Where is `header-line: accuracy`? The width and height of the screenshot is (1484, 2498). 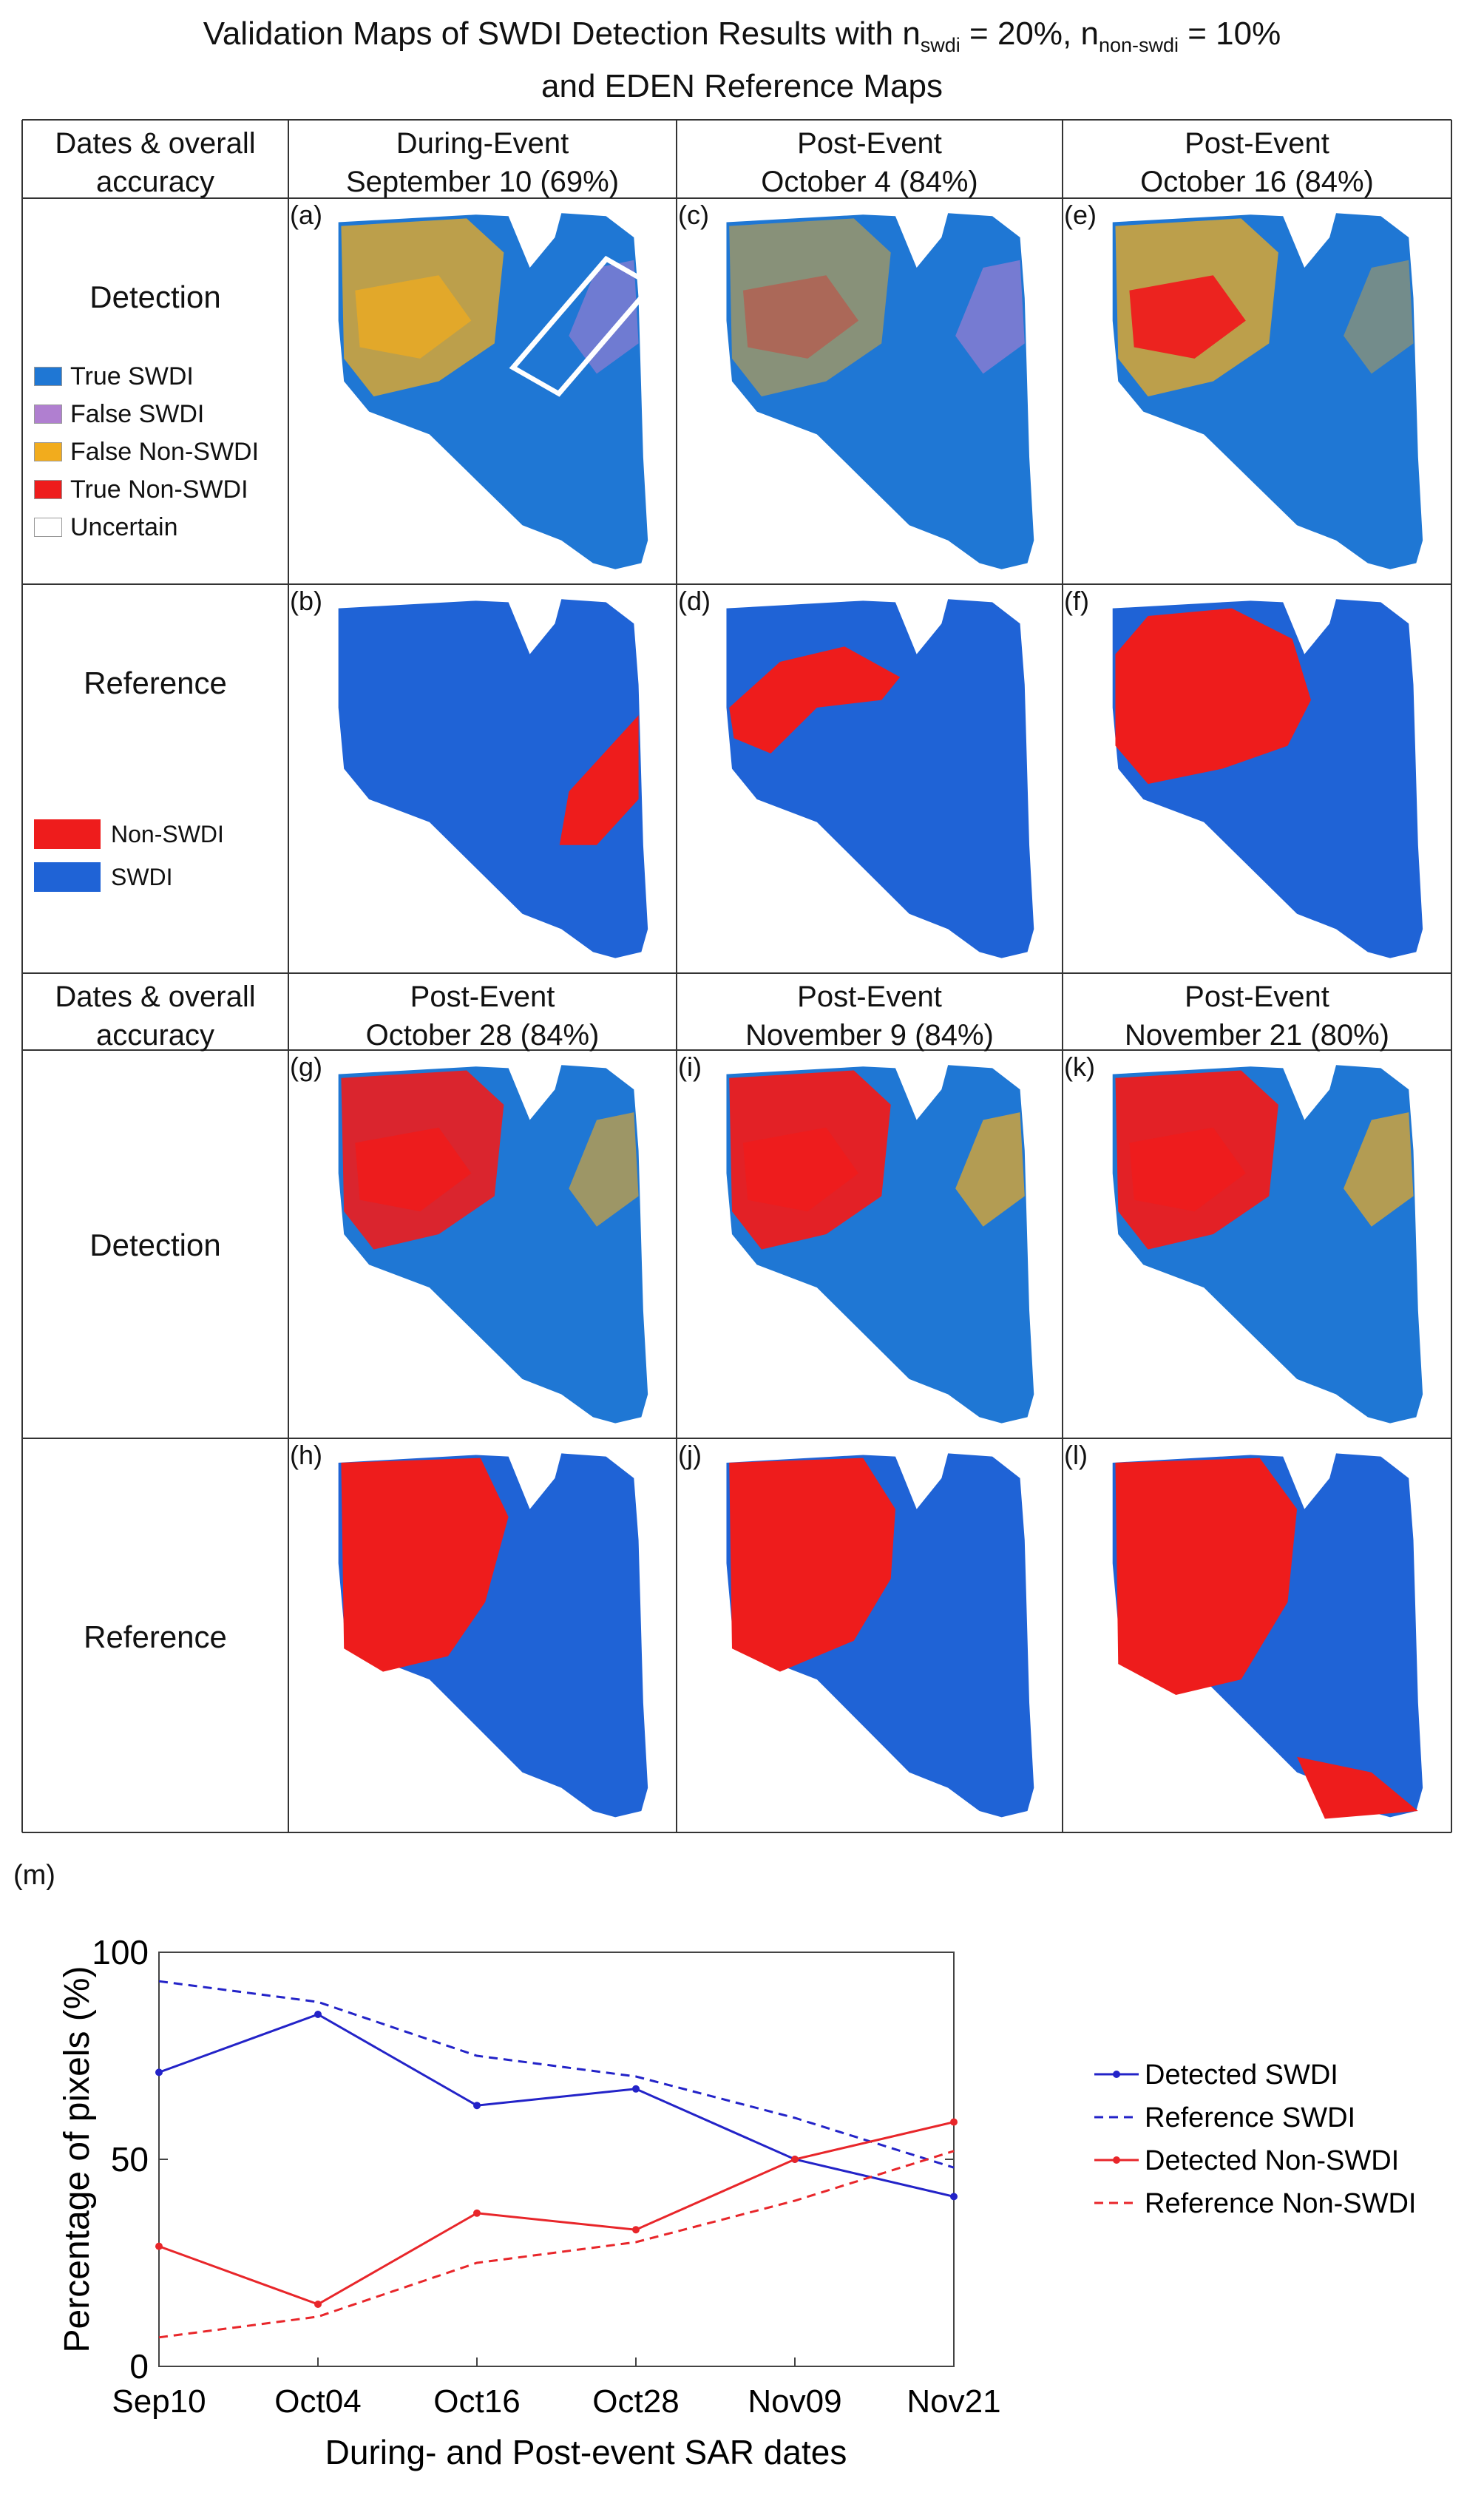 header-line: accuracy is located at coordinates (155, 1035).